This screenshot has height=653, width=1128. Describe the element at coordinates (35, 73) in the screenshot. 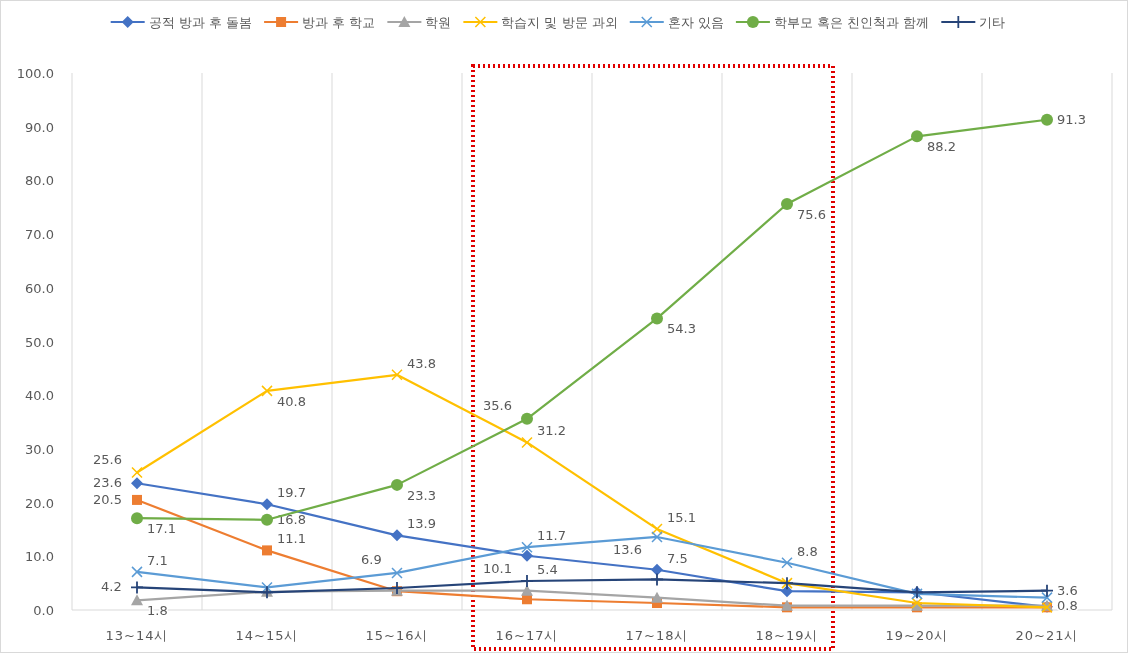

I see `y-tick-label: 100.0` at that location.